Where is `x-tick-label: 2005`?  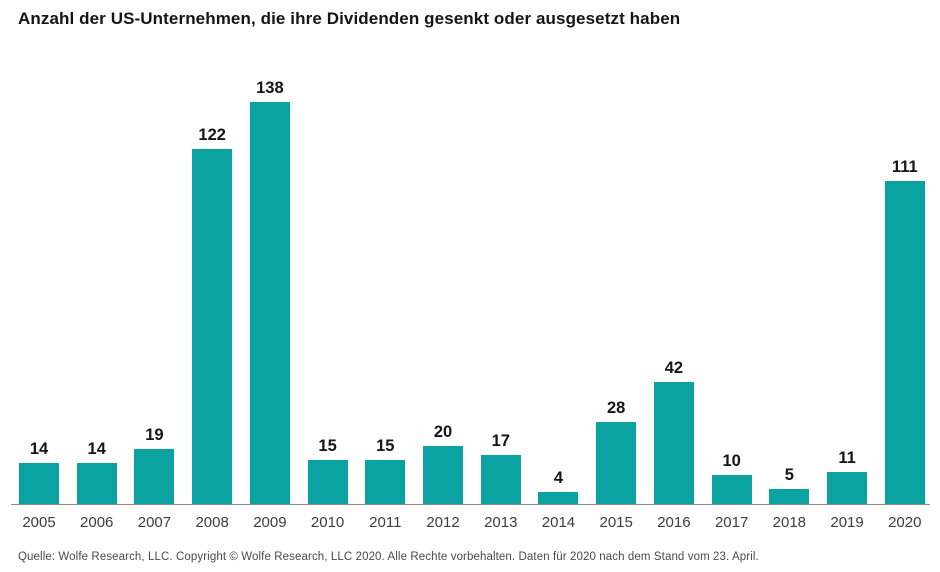 x-tick-label: 2005 is located at coordinates (39, 522).